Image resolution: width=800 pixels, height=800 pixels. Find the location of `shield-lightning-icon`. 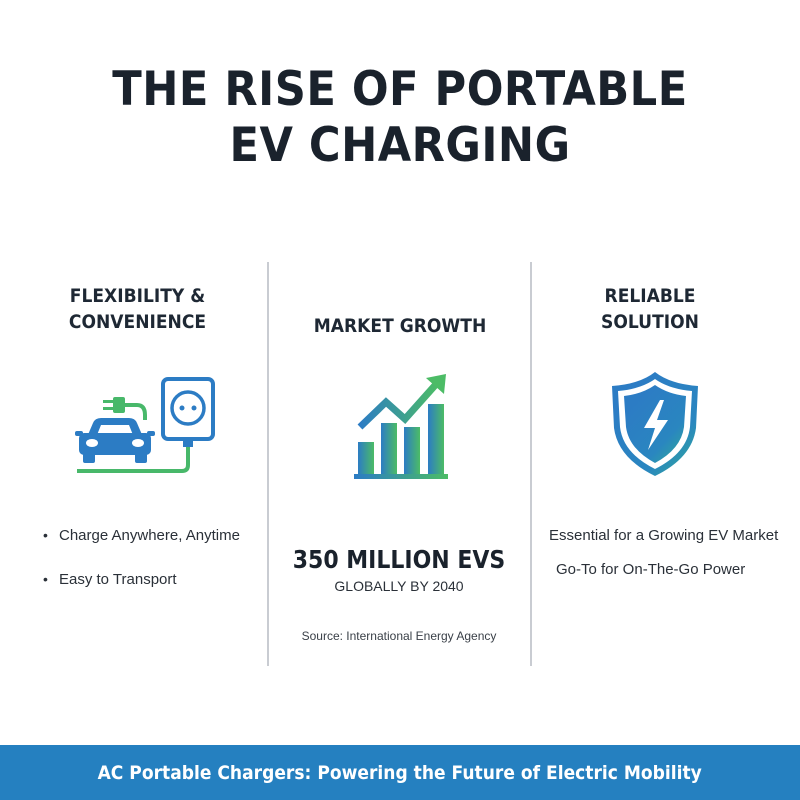

shield-lightning-icon is located at coordinates (655, 424).